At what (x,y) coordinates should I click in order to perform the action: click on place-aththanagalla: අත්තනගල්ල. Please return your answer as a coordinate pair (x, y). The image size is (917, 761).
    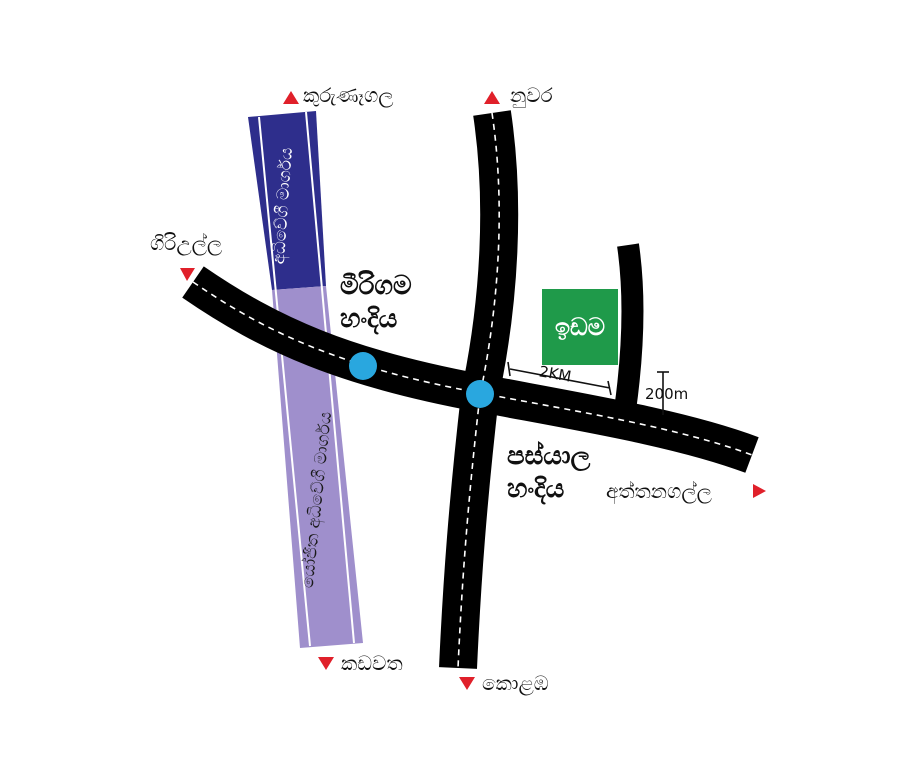
    Looking at the image, I should click on (659, 491).